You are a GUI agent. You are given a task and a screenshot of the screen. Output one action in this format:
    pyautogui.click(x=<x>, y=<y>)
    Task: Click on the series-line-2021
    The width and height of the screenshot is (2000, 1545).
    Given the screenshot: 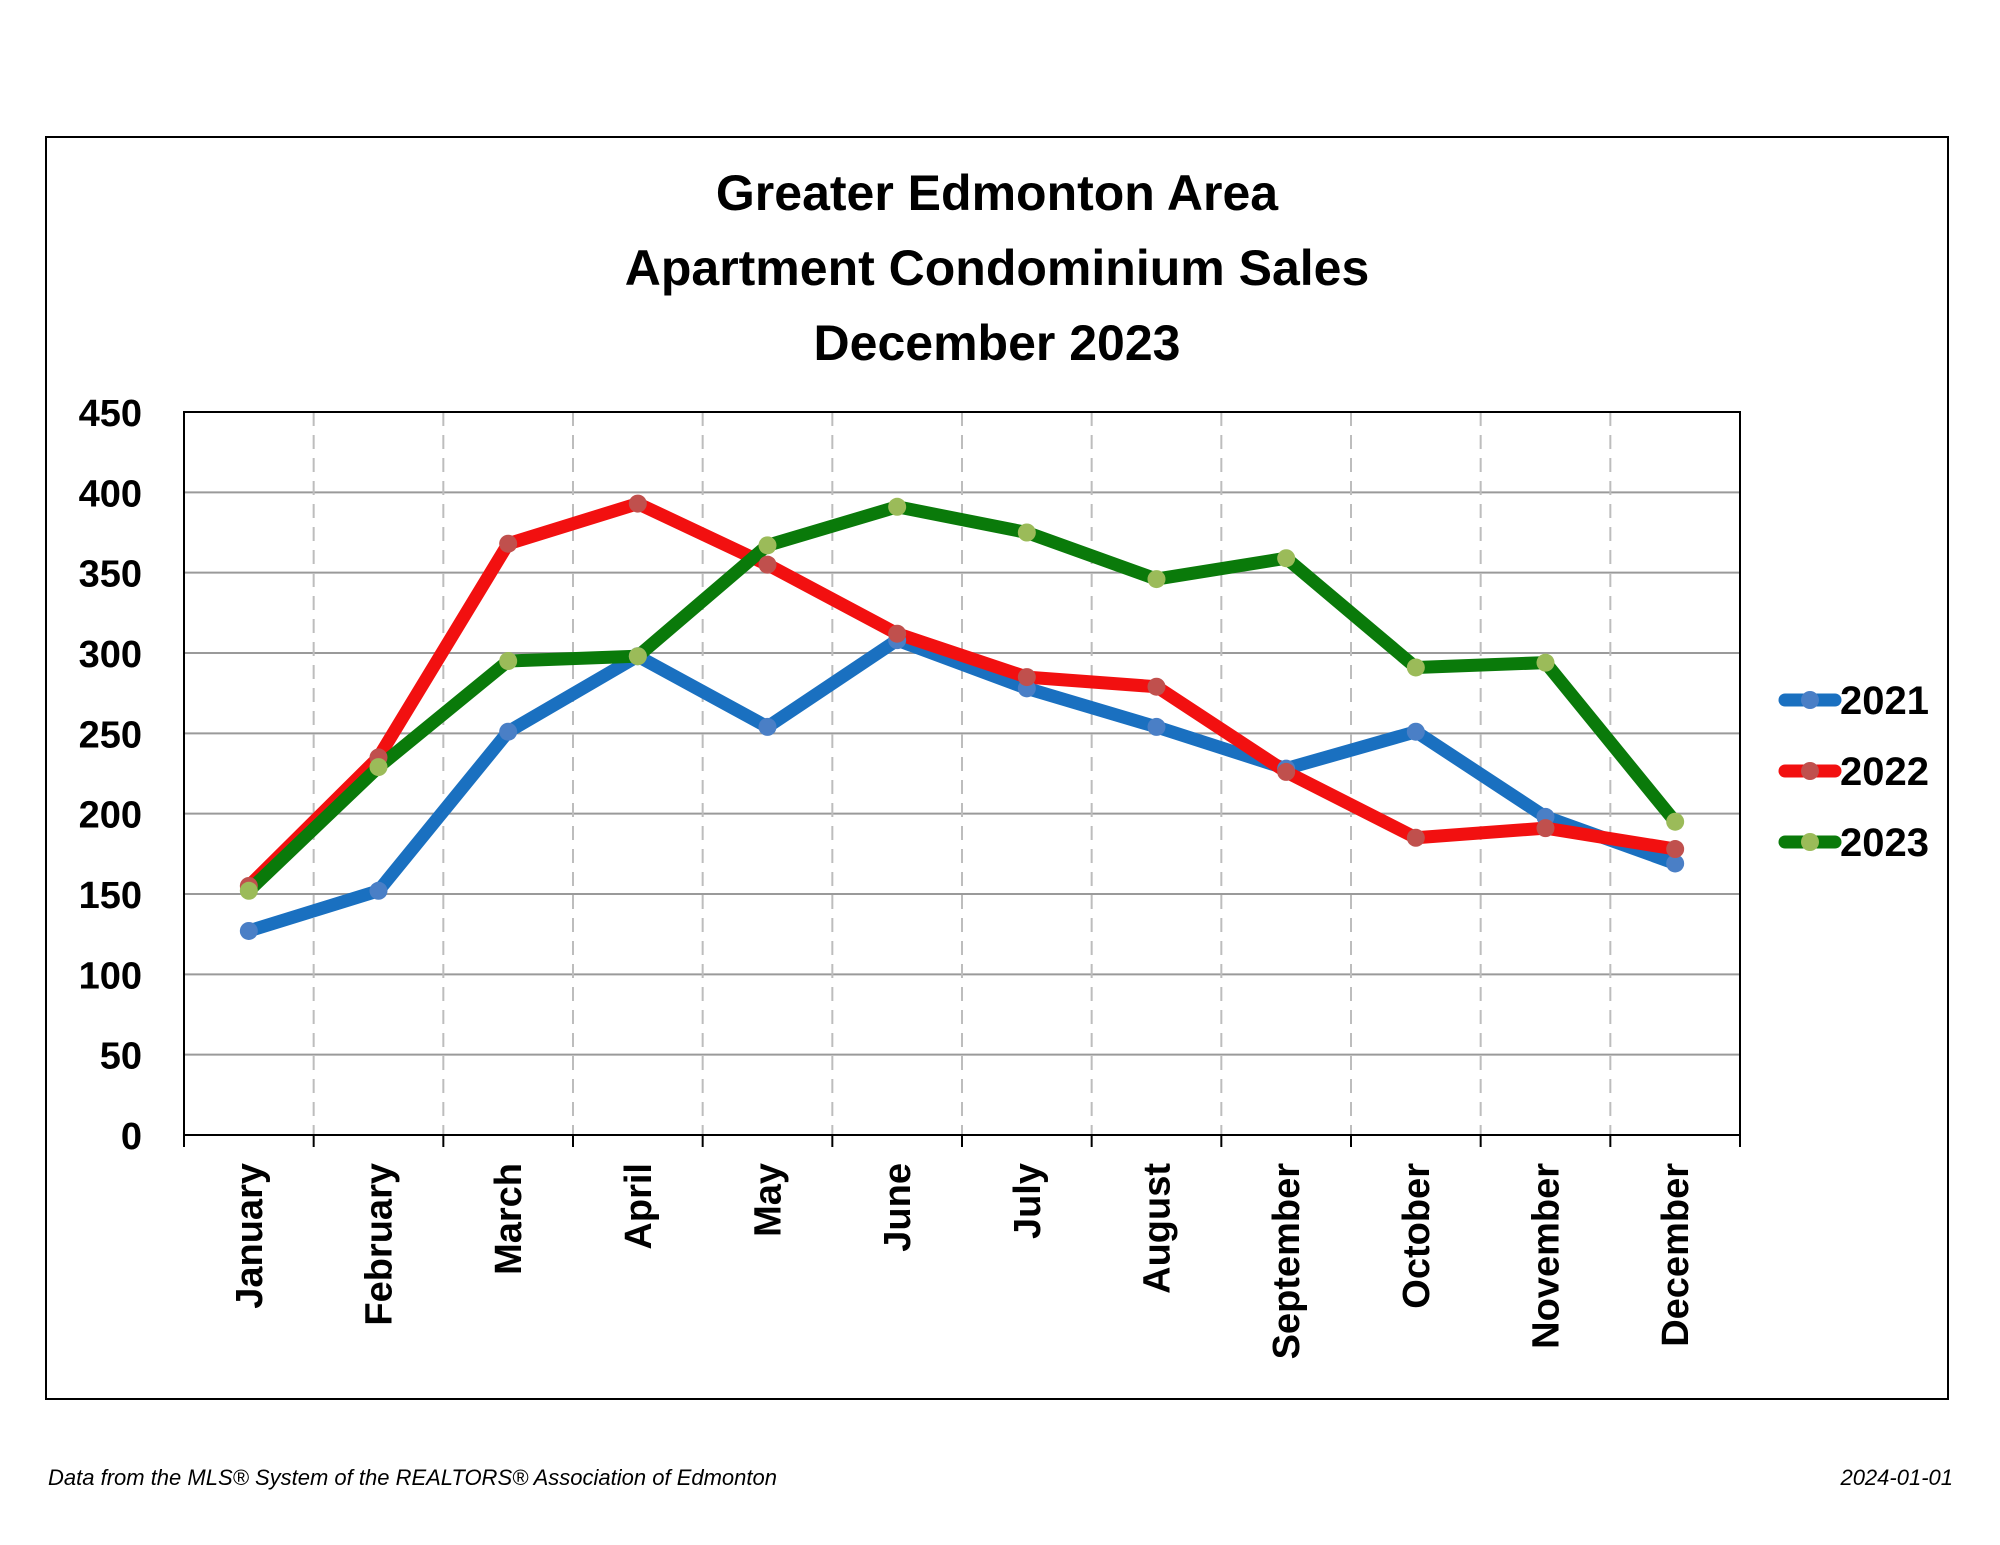 What is the action you would take?
    pyautogui.click(x=962, y=785)
    